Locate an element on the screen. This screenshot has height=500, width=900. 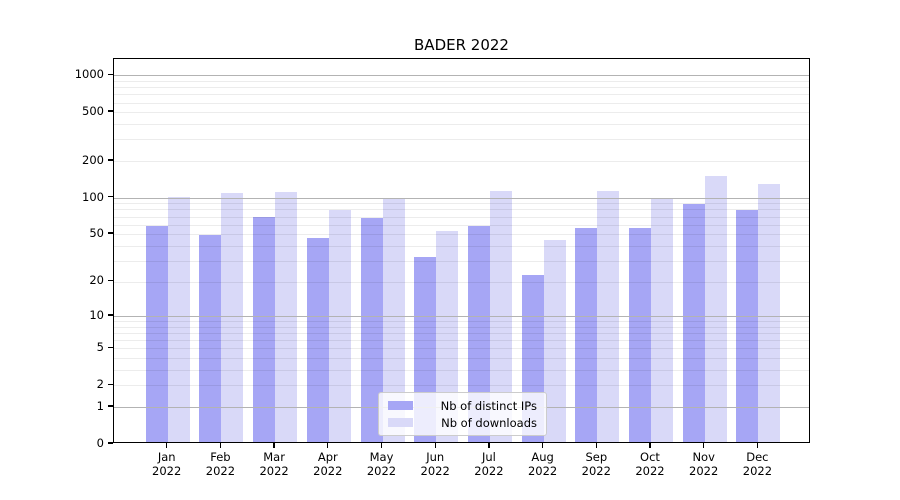
bar-distinct-ips-dec is located at coordinates (747, 325).